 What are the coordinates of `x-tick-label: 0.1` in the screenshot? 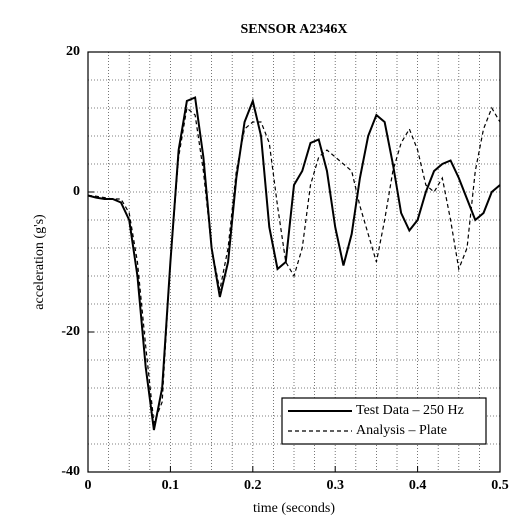 It's located at (171, 485).